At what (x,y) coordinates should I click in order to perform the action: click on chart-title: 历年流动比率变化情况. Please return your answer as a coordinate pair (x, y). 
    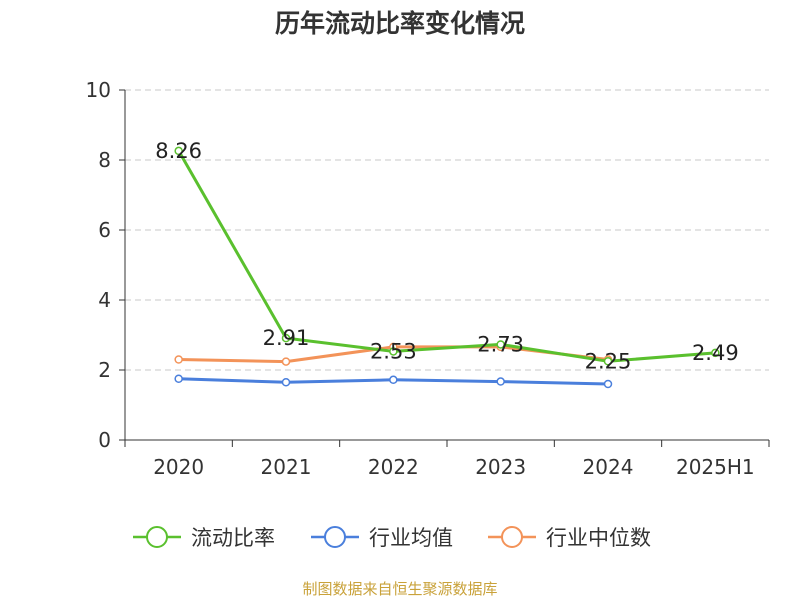
    Looking at the image, I should click on (399, 23).